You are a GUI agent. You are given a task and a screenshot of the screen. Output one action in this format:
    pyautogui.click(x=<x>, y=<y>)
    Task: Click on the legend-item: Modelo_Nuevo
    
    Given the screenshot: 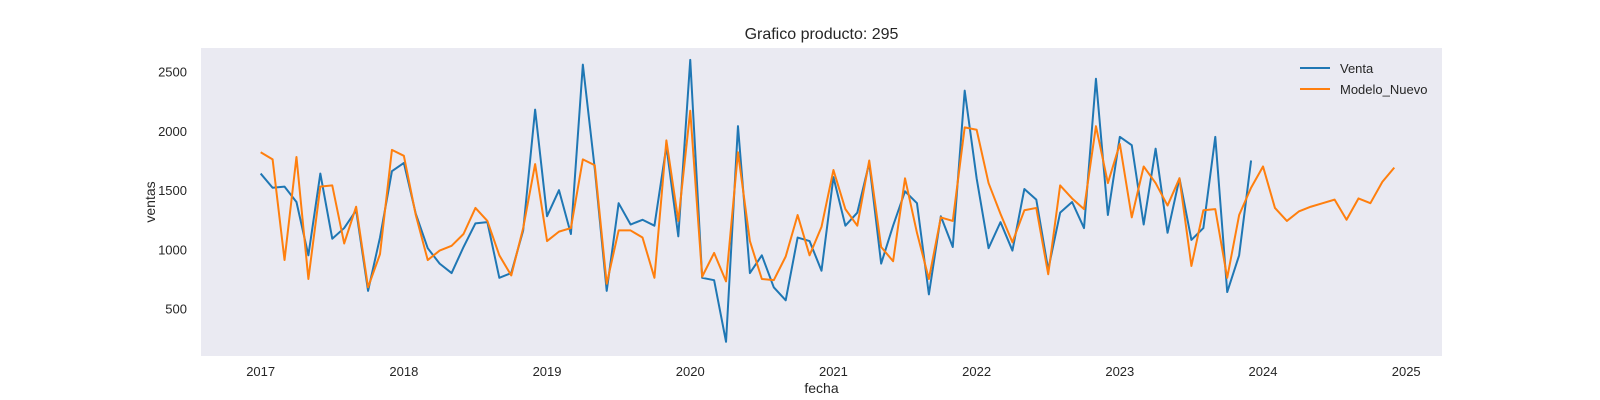 What is the action you would take?
    pyautogui.click(x=1363, y=89)
    